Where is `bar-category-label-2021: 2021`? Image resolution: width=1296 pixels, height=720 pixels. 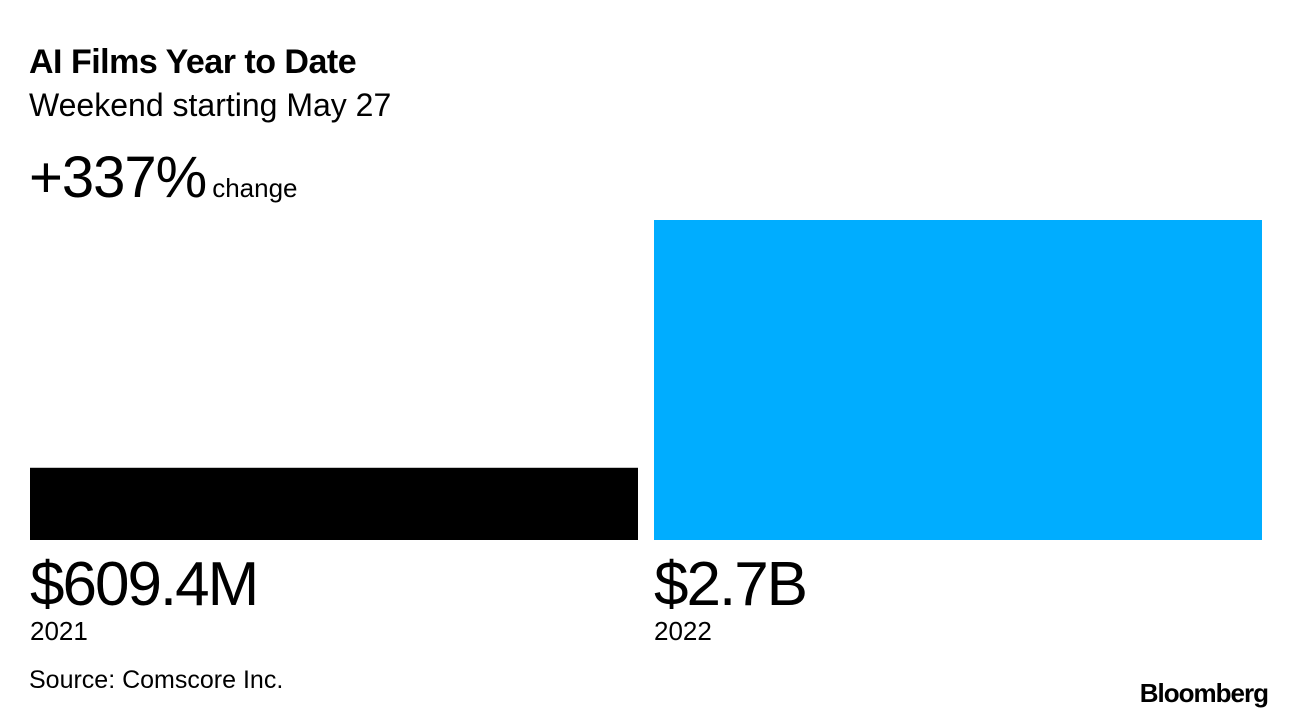
bar-category-label-2021: 2021 is located at coordinates (59, 631).